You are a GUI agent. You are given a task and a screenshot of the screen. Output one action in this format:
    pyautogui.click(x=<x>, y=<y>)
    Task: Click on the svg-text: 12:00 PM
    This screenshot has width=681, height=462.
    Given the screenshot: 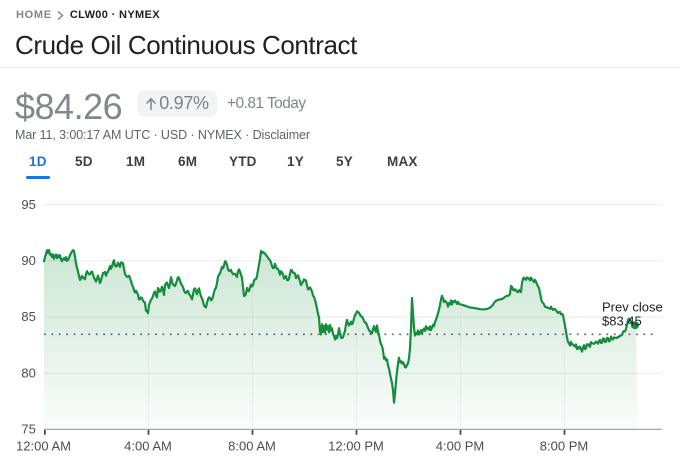 What is the action you would take?
    pyautogui.click(x=356, y=445)
    